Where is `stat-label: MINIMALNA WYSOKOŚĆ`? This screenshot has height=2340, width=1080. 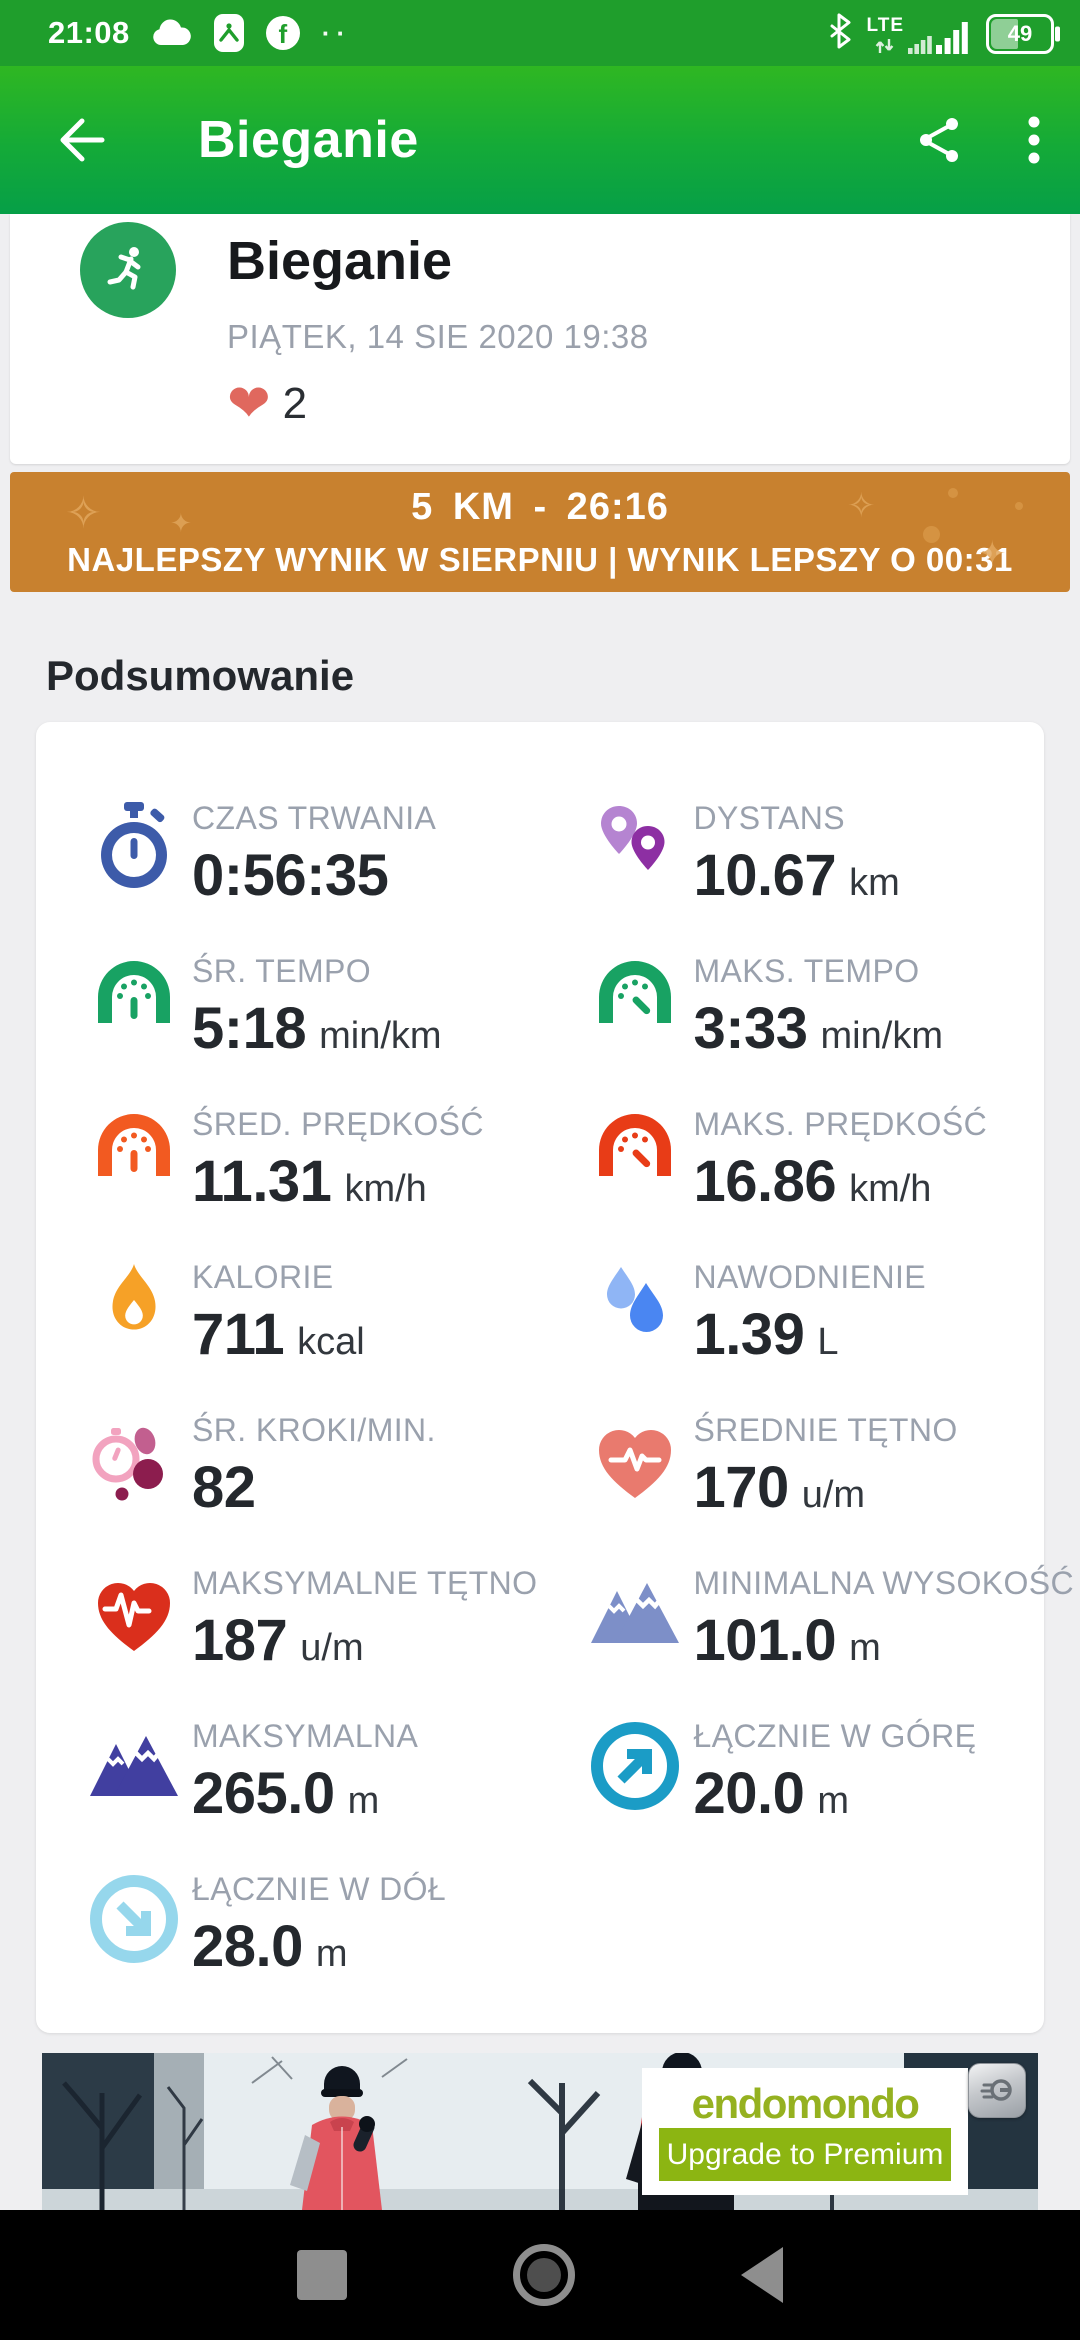 stat-label: MINIMALNA WYSOKOŚĆ is located at coordinates (884, 1583).